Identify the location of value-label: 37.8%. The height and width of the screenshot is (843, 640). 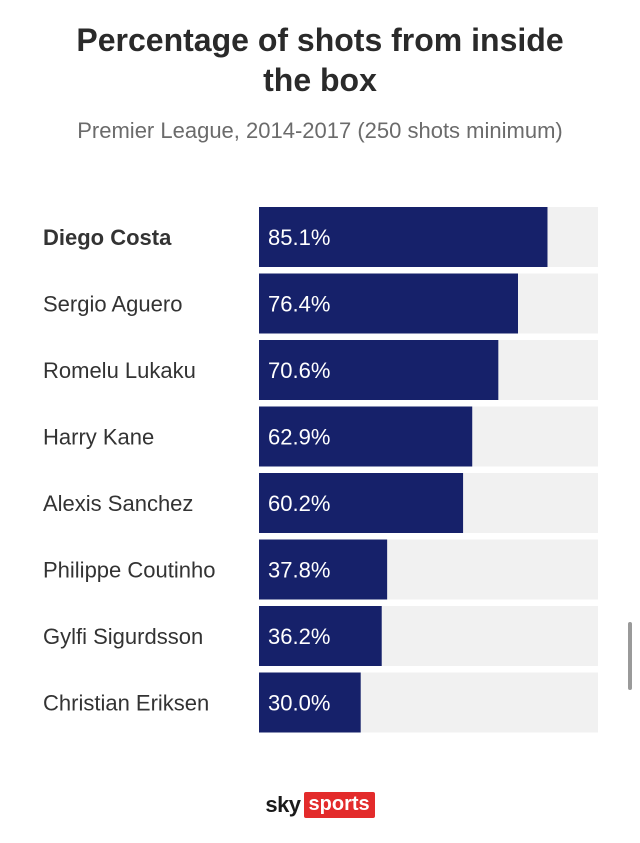
(299, 570).